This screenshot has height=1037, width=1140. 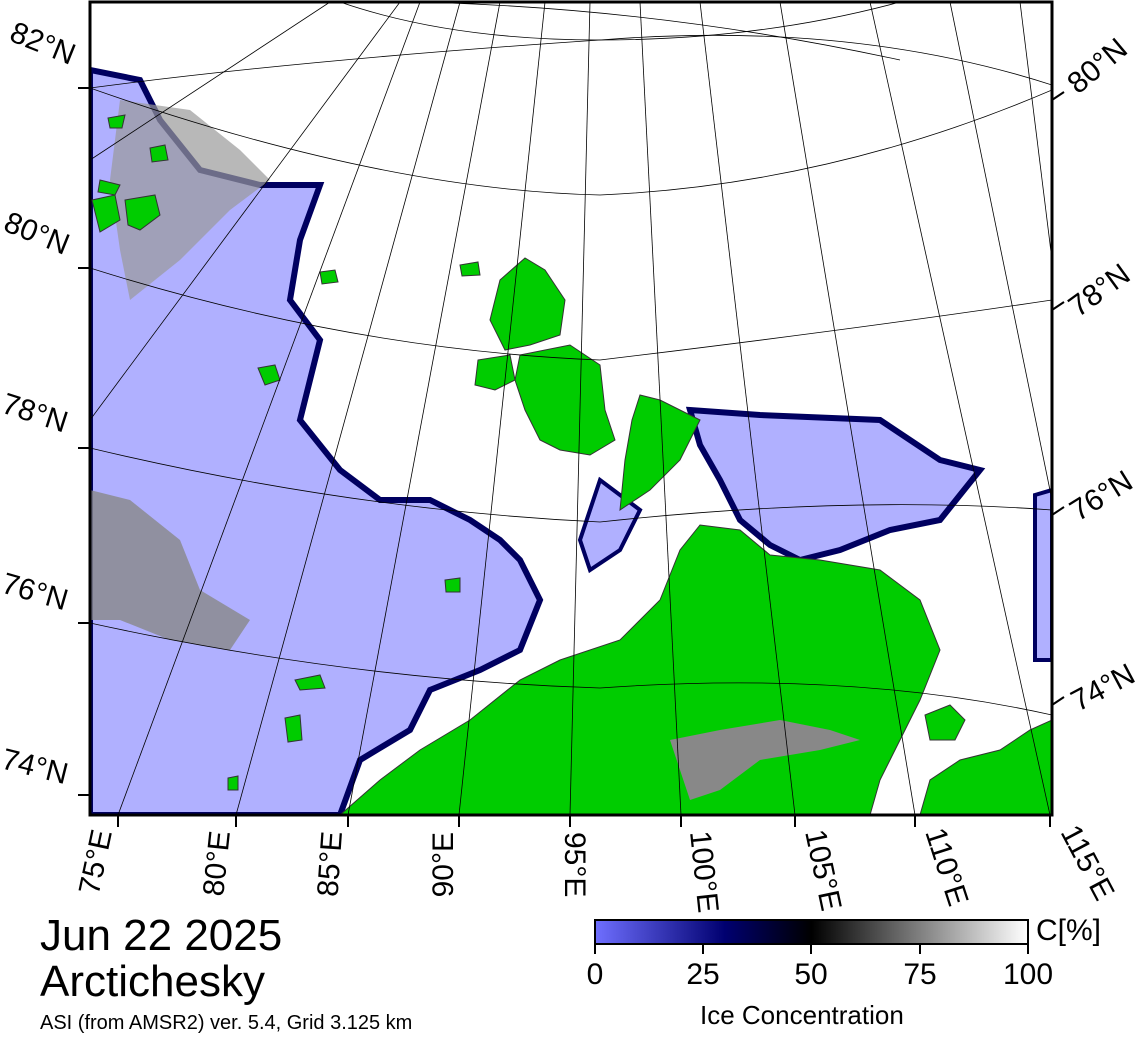 What do you see at coordinates (946, 867) in the screenshot?
I see `lon-label-110e: 110°E` at bounding box center [946, 867].